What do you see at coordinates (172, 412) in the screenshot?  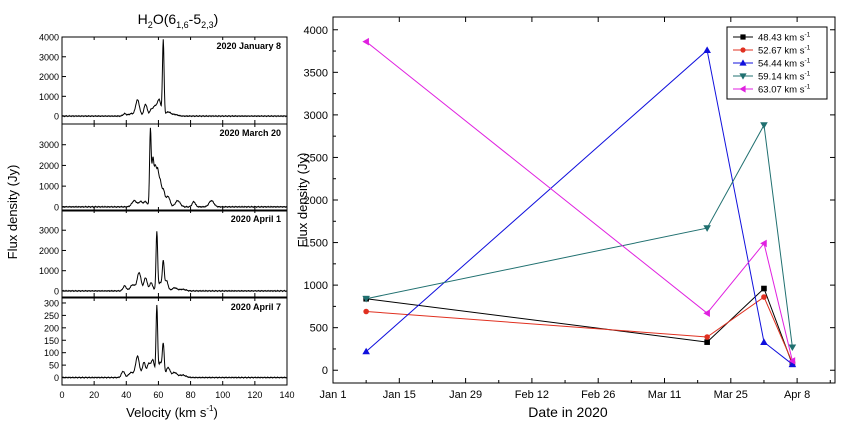 I see `left-x-axis-label: Velocity (km s-1)` at bounding box center [172, 412].